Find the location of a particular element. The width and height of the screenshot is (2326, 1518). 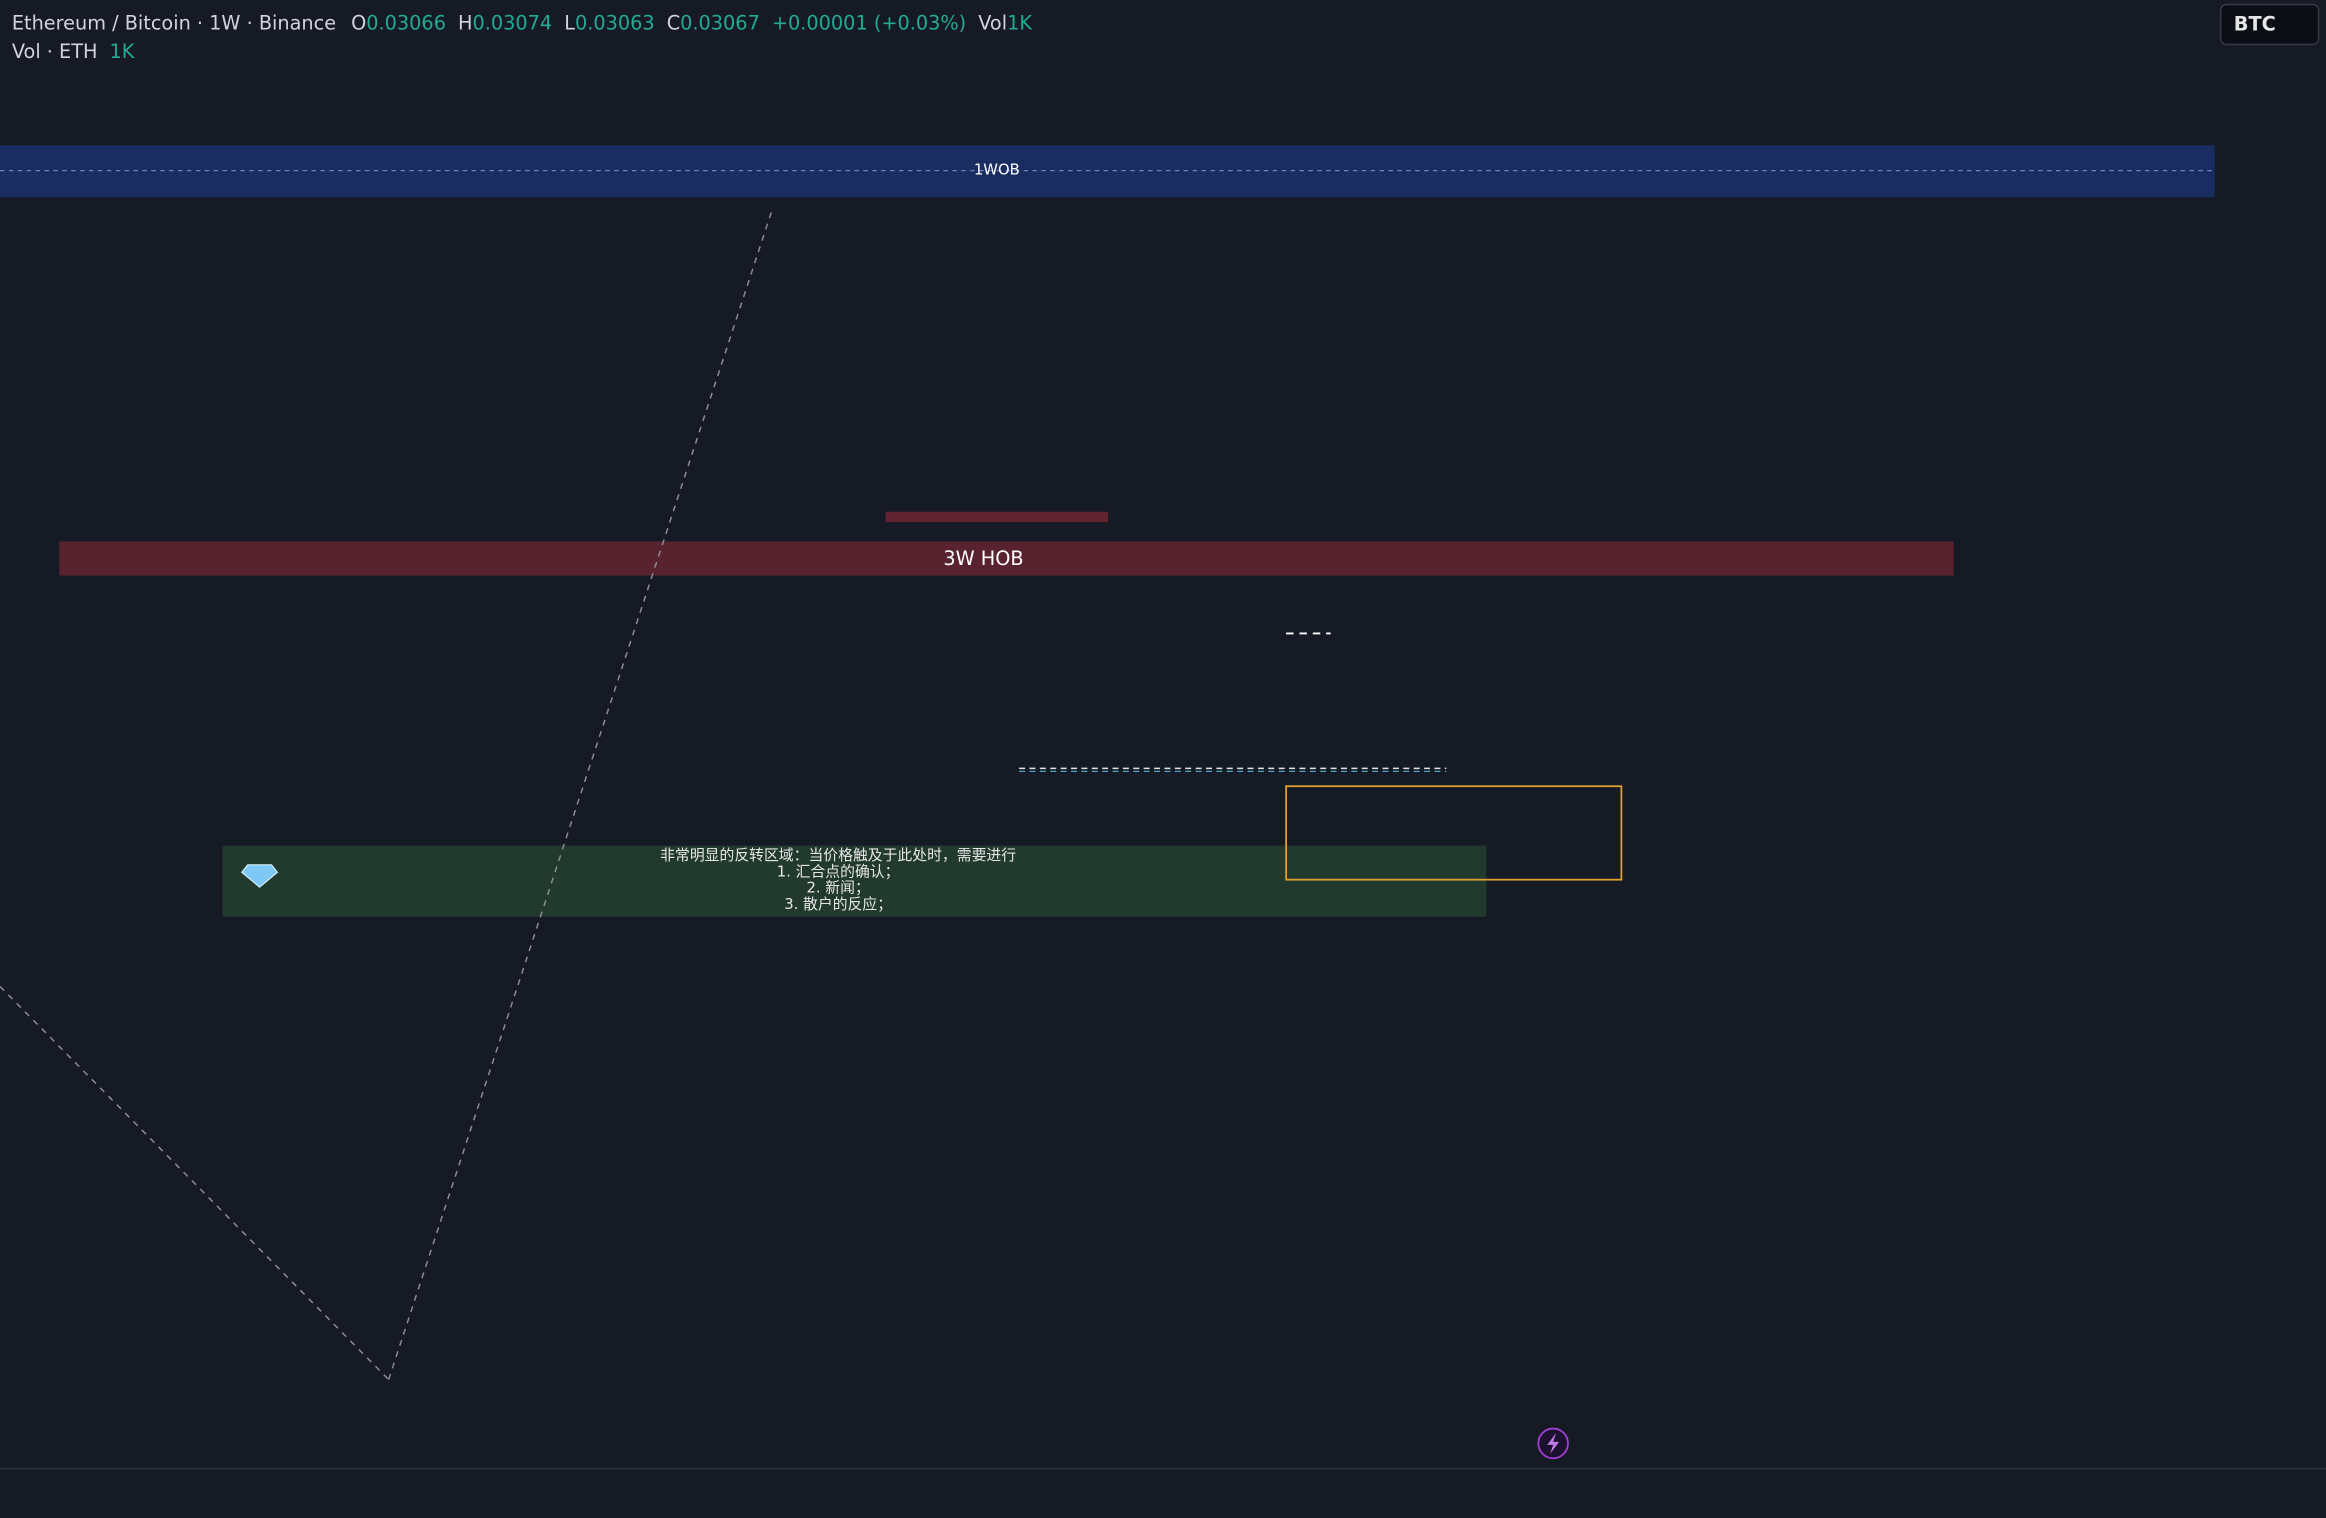

ohlc-key: C is located at coordinates (673, 22).